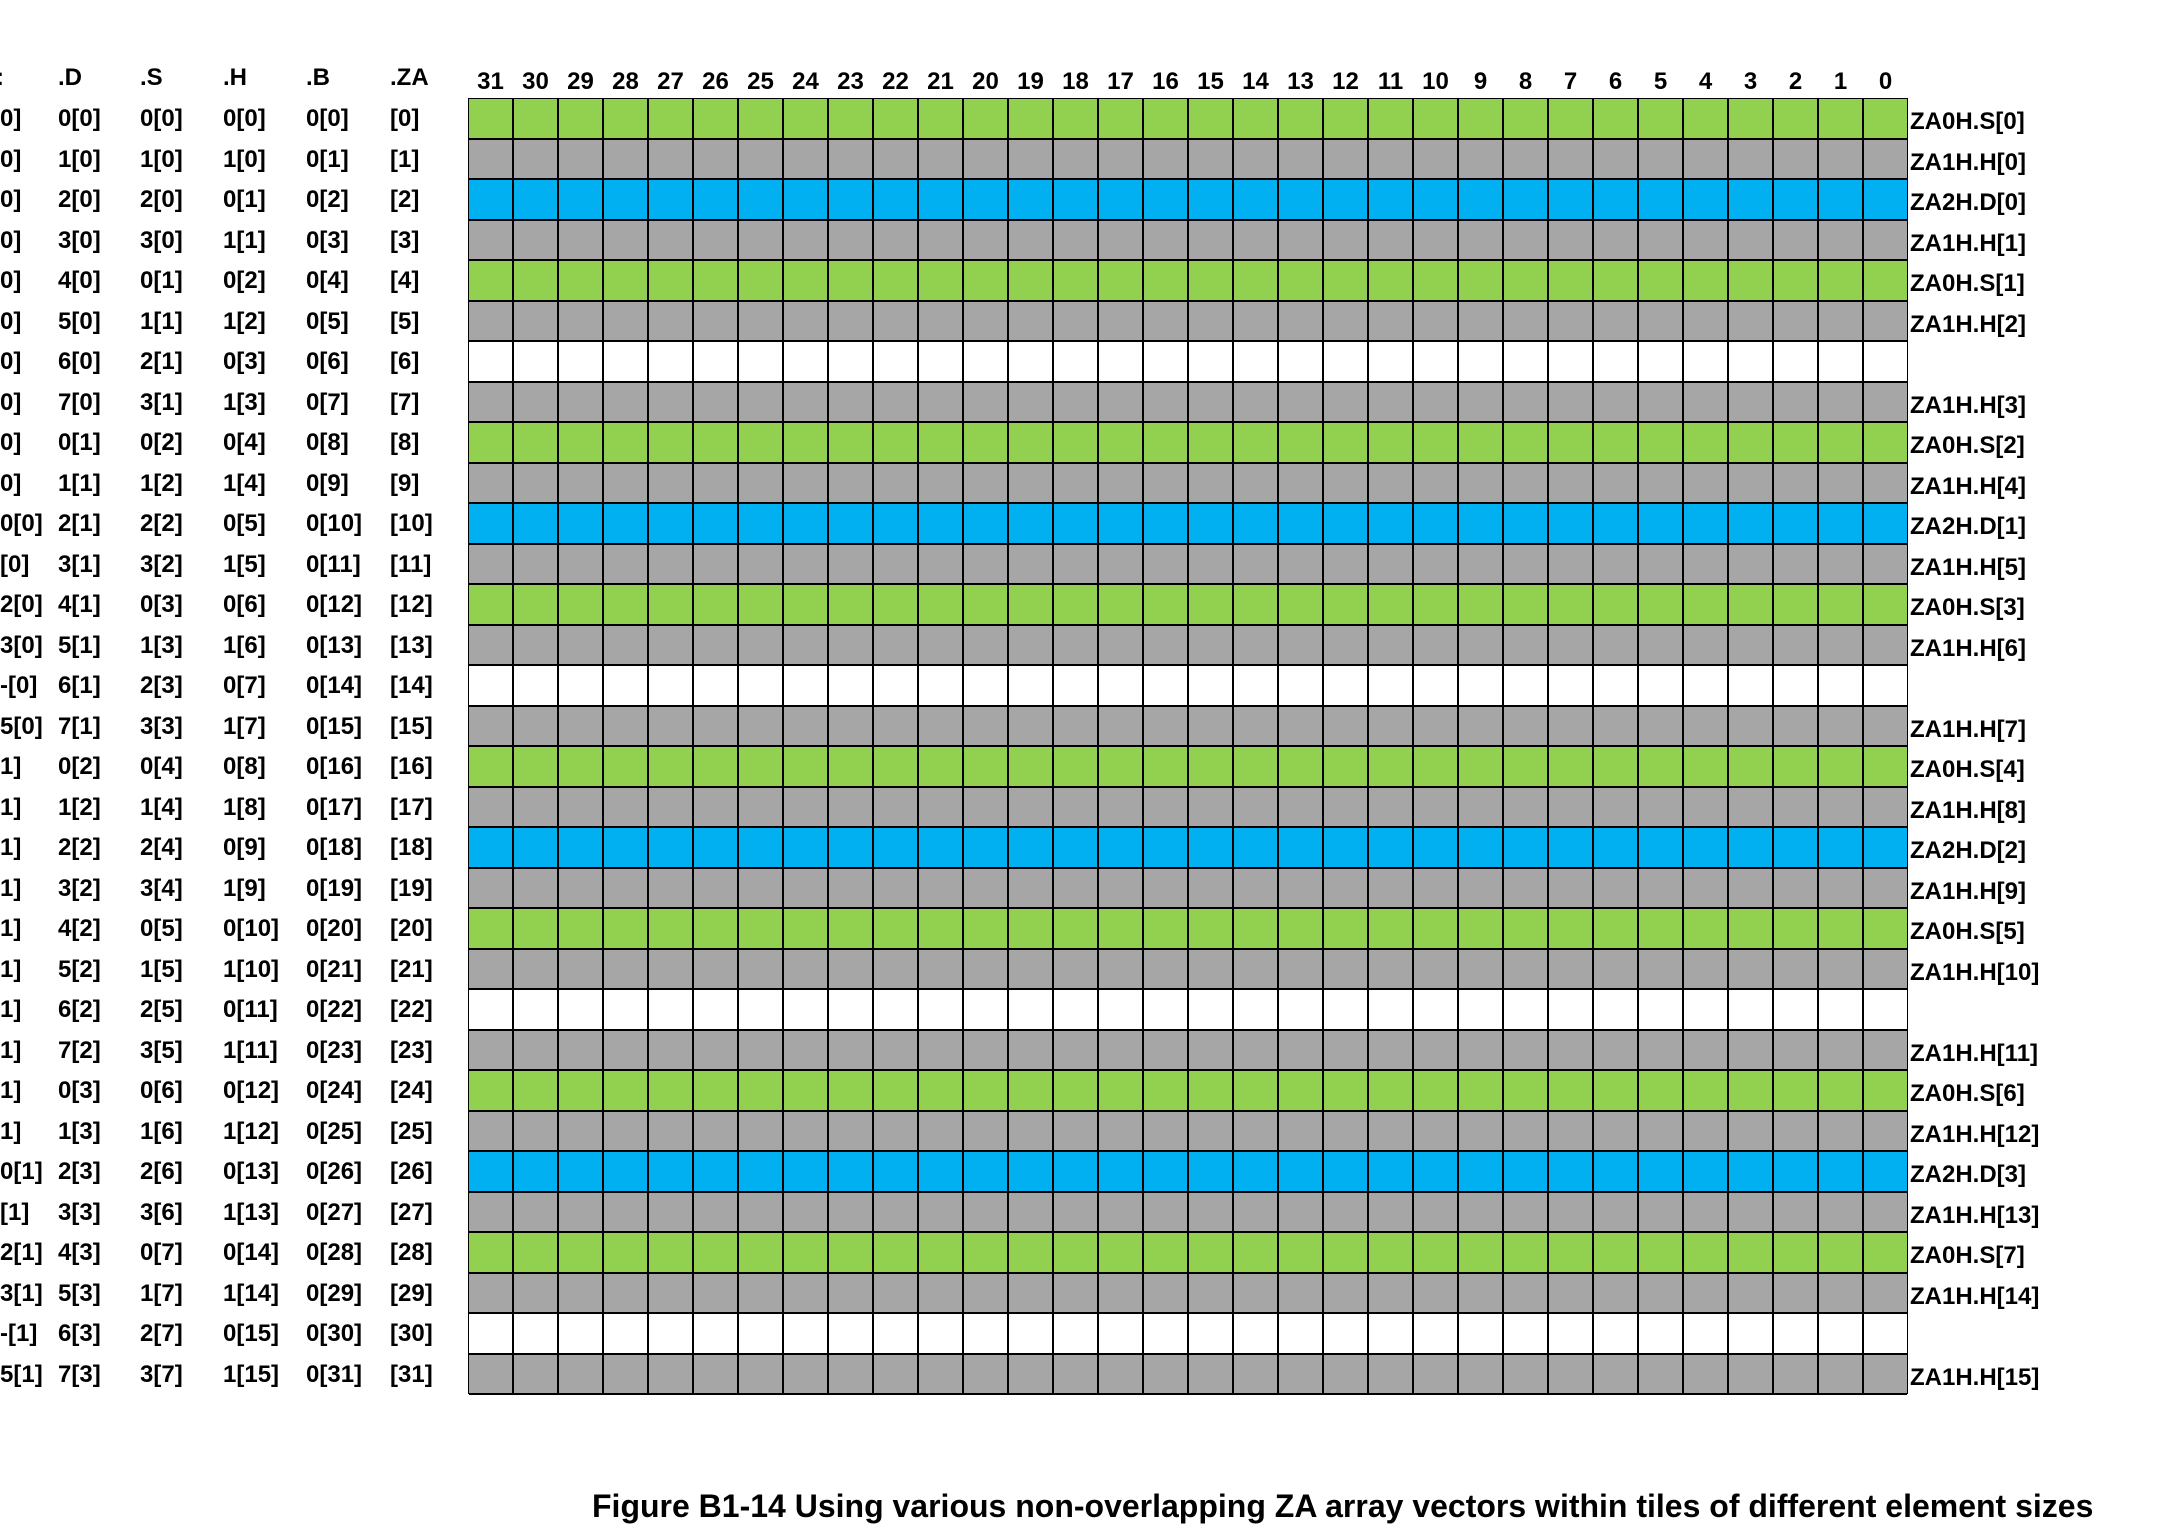  Describe the element at coordinates (251, 1090) in the screenshot. I see `index-h: 0[12]` at that location.